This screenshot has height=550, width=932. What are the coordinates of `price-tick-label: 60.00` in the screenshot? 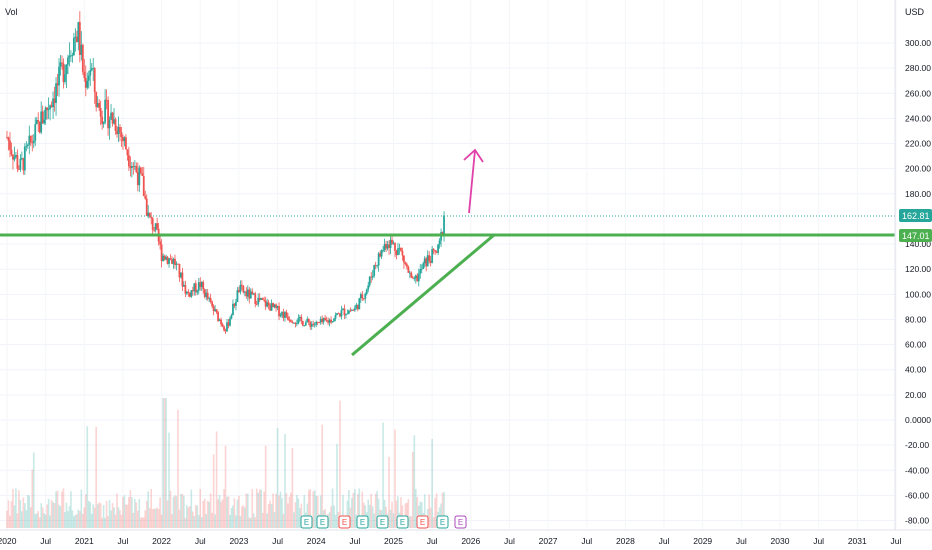 It's located at (916, 345).